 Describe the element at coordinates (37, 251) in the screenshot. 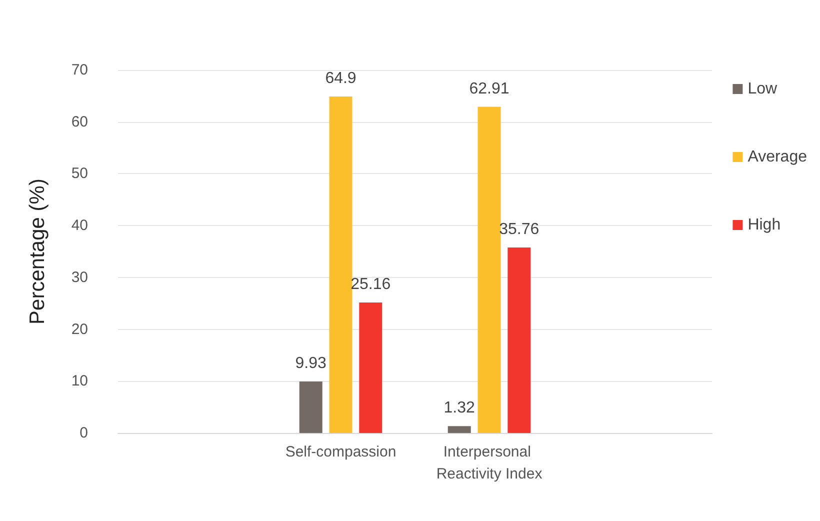

I see `y-axis-title: Percentage (%)` at that location.